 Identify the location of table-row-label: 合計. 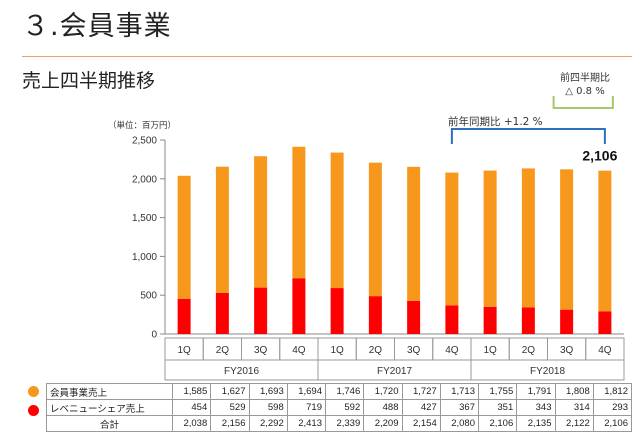
(109, 423).